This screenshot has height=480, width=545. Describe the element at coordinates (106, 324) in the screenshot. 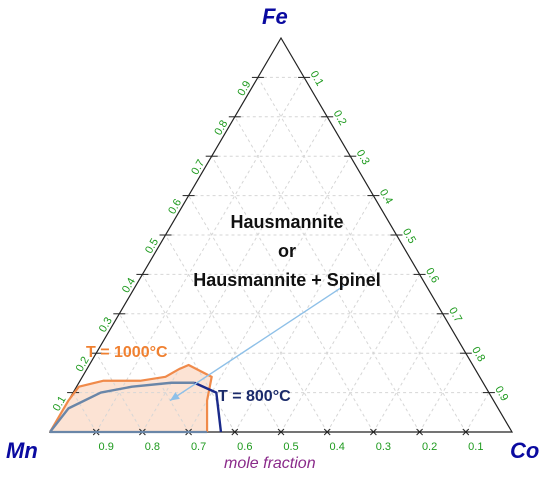

I see `tick-label-left: 0.3` at that location.